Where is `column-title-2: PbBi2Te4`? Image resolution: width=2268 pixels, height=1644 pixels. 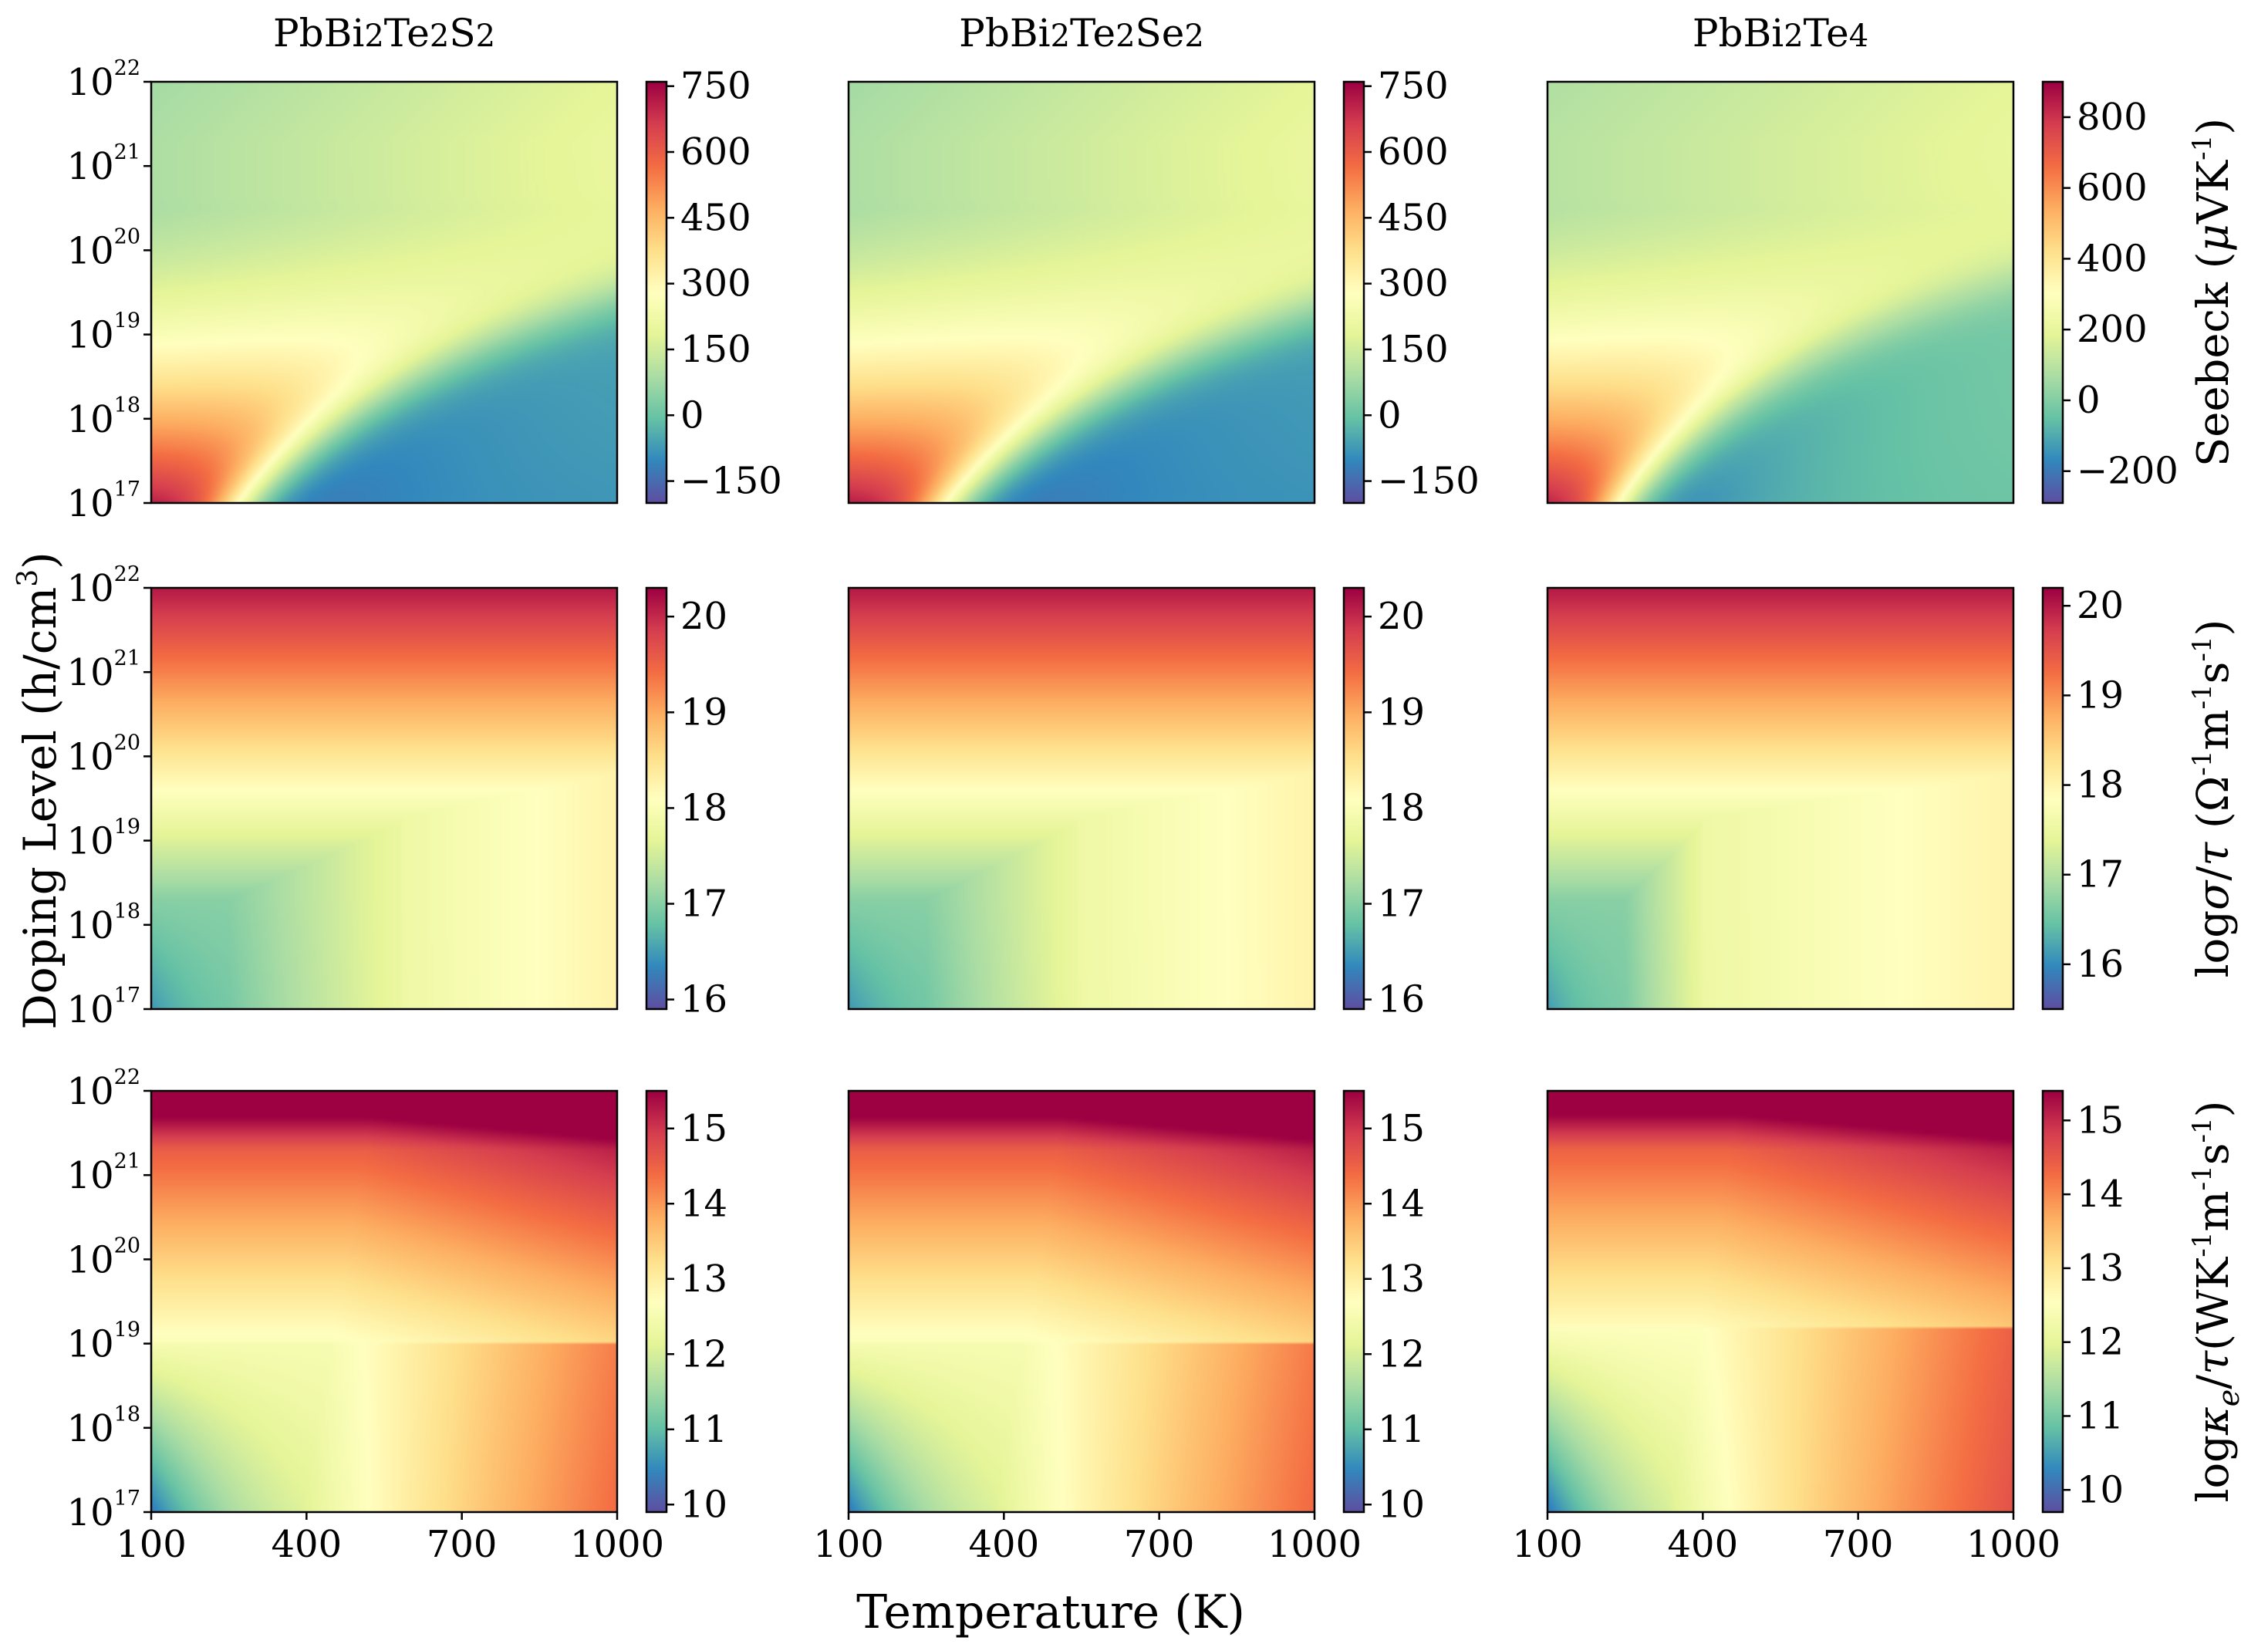 column-title-2: PbBi2Te4 is located at coordinates (1781, 33).